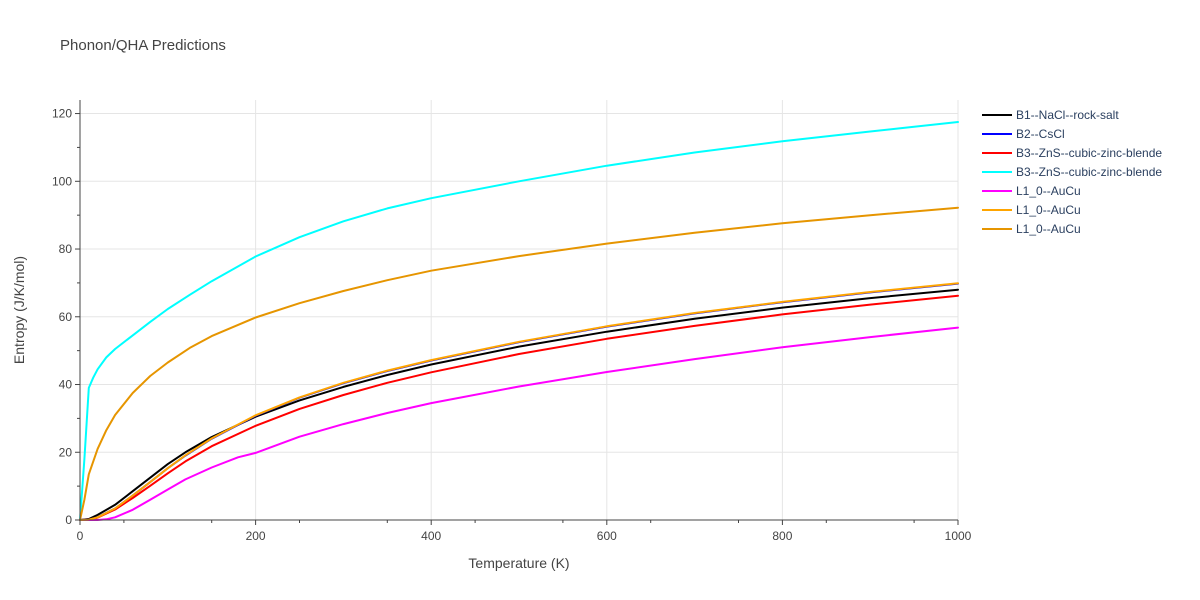 This screenshot has width=1200, height=600. I want to click on x-axis-title: Temperature (K), so click(518, 563).